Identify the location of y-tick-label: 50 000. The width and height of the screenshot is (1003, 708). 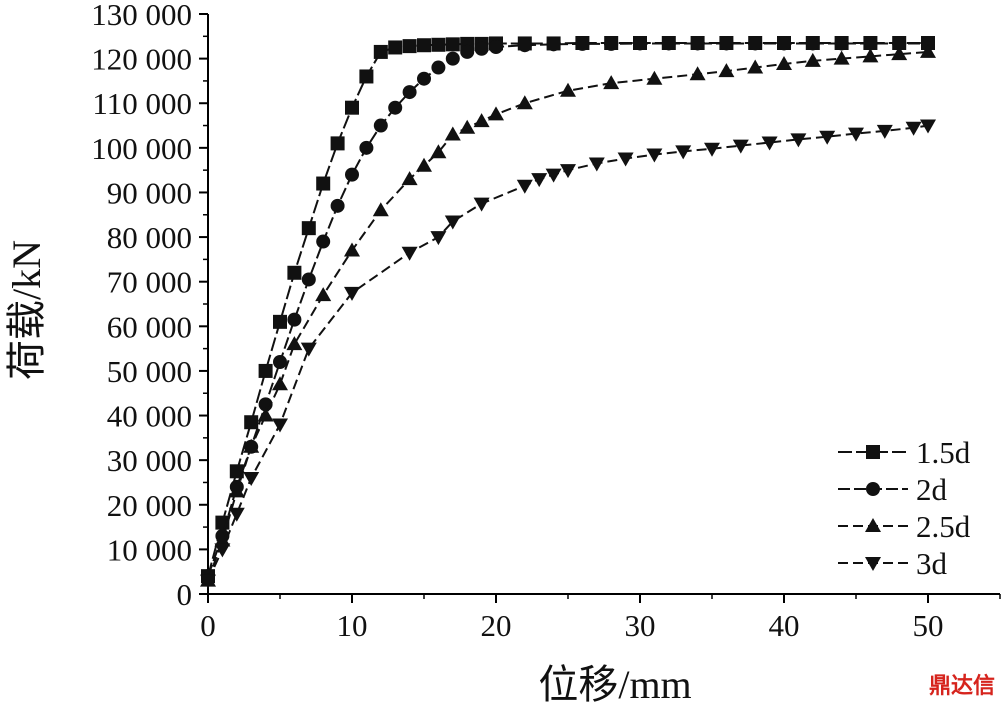
(149, 371).